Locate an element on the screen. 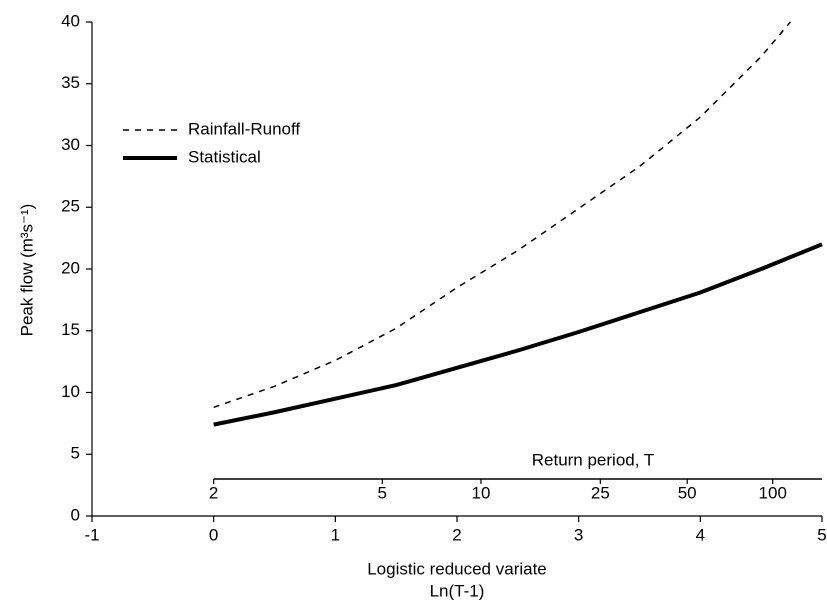 This screenshot has width=827, height=603. x-tick-label: 1 is located at coordinates (335, 534).